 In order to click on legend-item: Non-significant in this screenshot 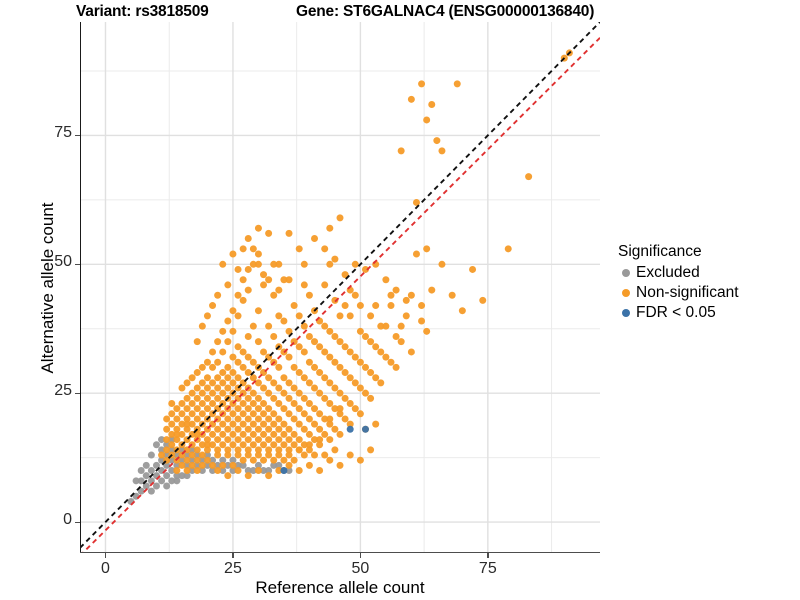, I will do `click(678, 293)`.